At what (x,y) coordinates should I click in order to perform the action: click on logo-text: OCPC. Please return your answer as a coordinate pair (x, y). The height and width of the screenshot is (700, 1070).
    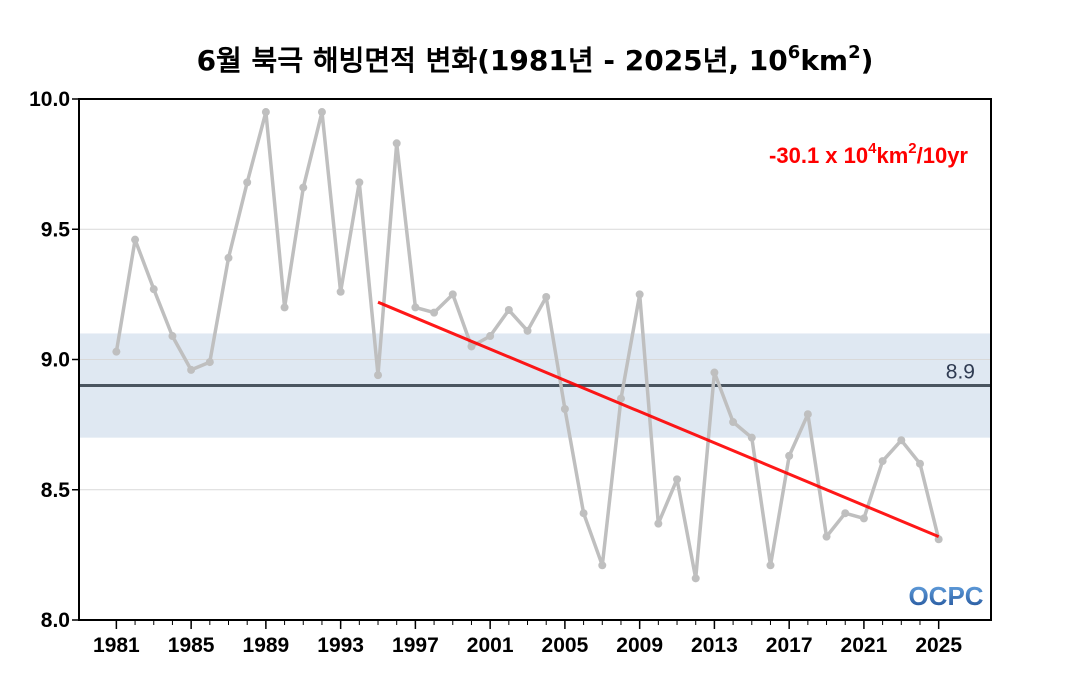
    Looking at the image, I should click on (945, 596).